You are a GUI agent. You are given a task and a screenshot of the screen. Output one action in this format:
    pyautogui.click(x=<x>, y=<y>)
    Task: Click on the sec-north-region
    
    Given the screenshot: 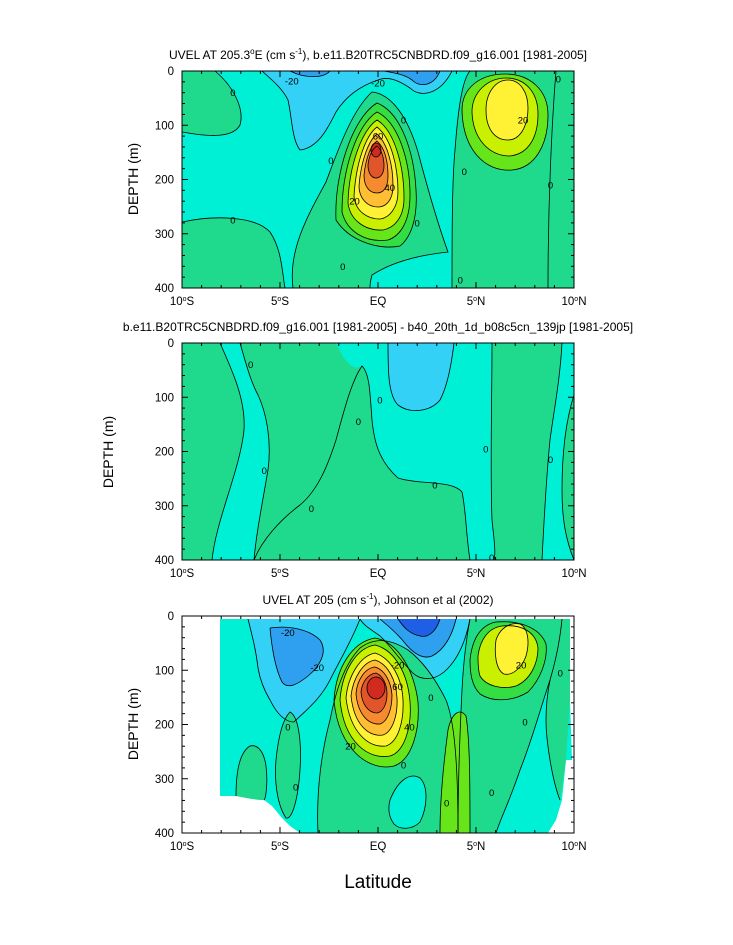 What is the action you would take?
    pyautogui.click(x=412, y=78)
    